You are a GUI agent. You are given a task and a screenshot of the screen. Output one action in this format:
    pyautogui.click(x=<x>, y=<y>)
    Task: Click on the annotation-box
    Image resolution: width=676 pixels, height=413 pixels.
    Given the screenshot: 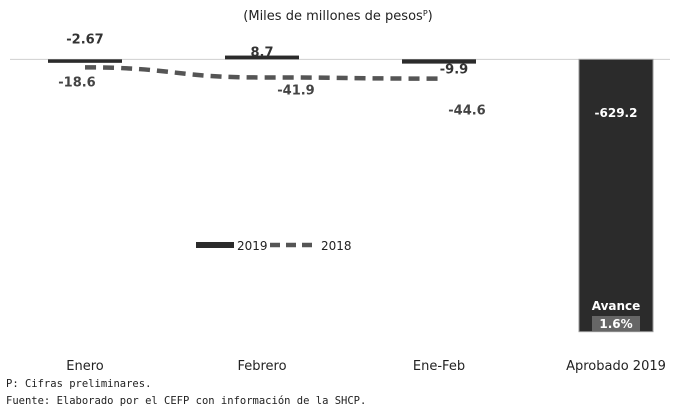 What is the action you would take?
    pyautogui.click(x=616, y=323)
    